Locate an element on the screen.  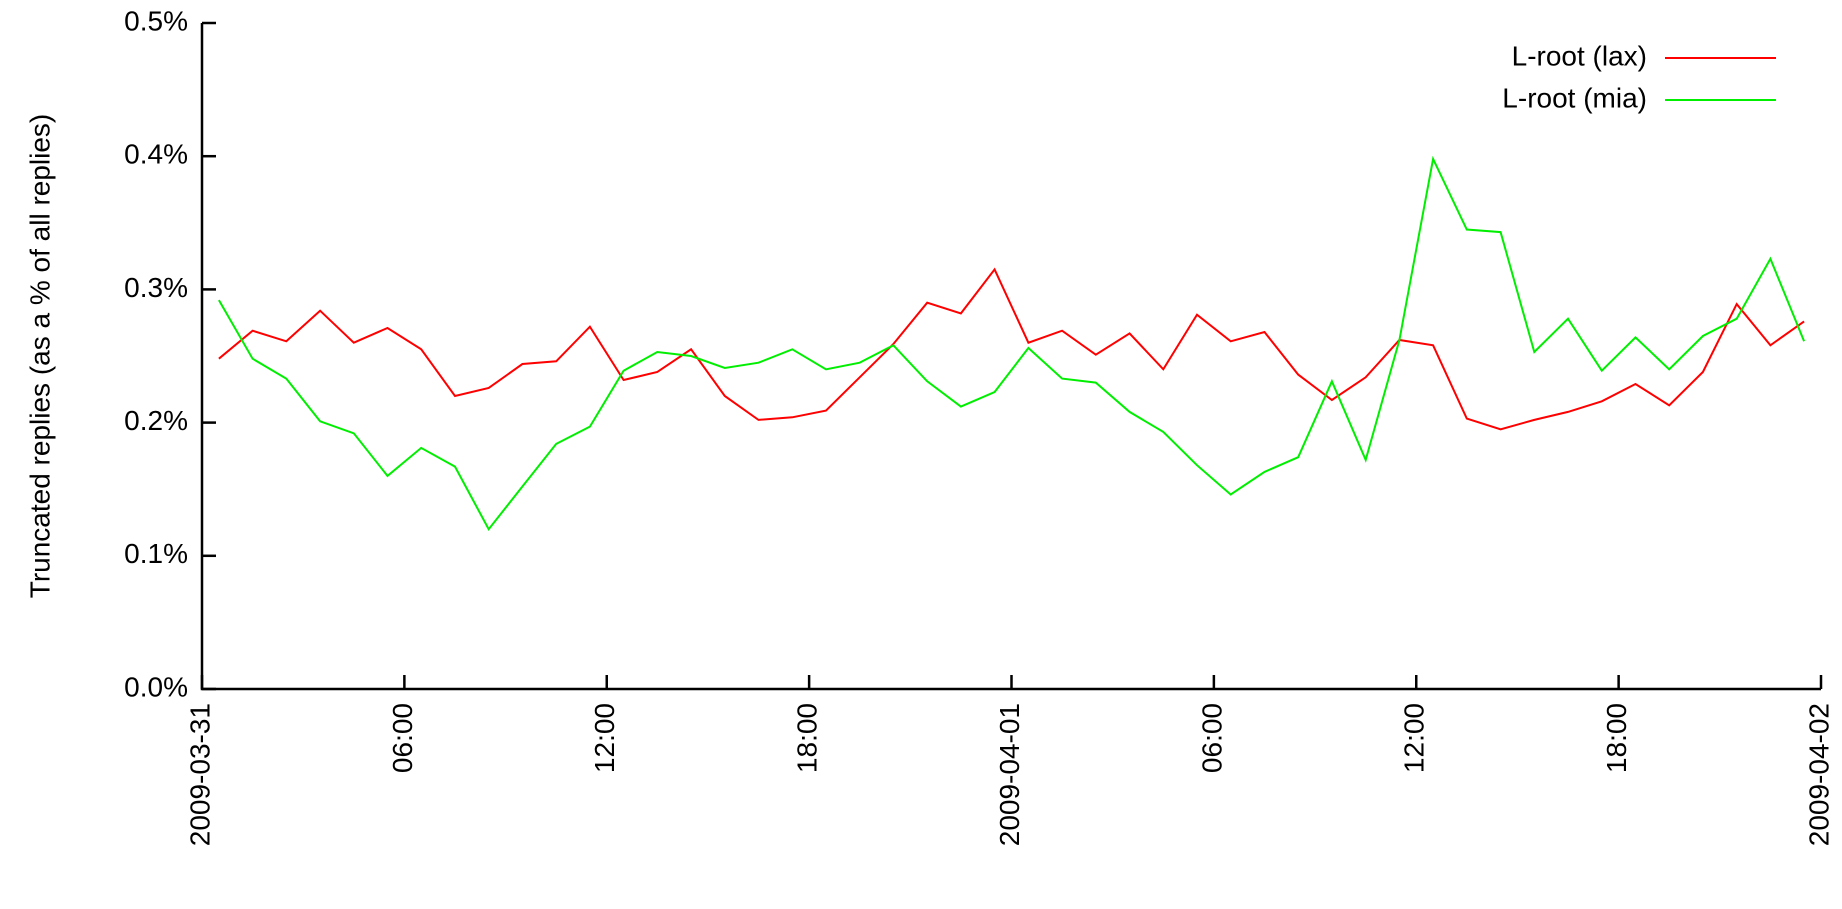
y-tick-label: 0.3% is located at coordinates (156, 287).